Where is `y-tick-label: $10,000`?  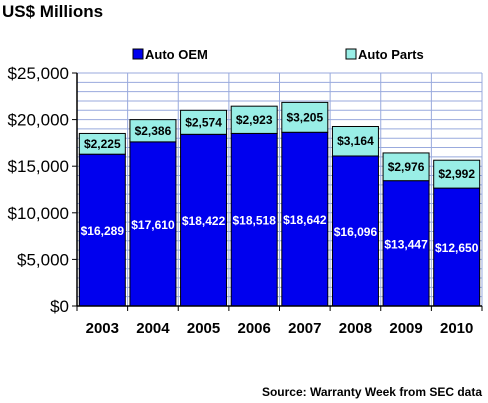
y-tick-label: $10,000 is located at coordinates (38, 213).